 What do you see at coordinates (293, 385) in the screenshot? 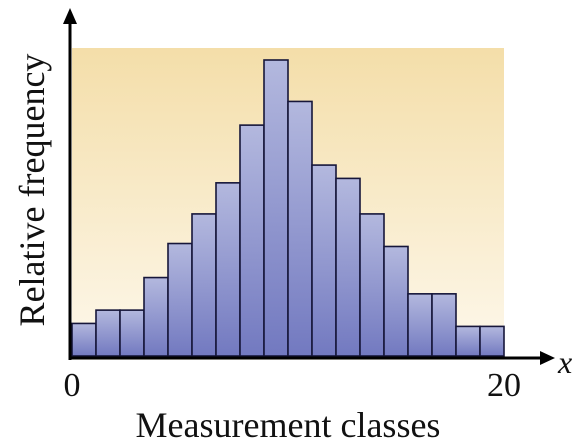
I see `x-tick-labels: 0 20` at bounding box center [293, 385].